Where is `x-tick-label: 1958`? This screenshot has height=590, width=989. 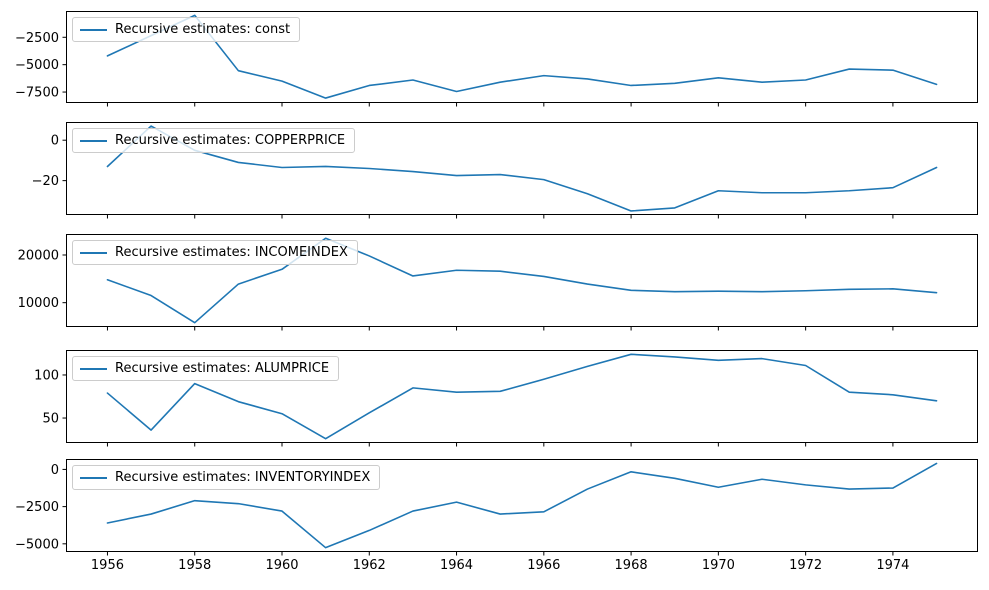 x-tick-label: 1958 is located at coordinates (194, 565).